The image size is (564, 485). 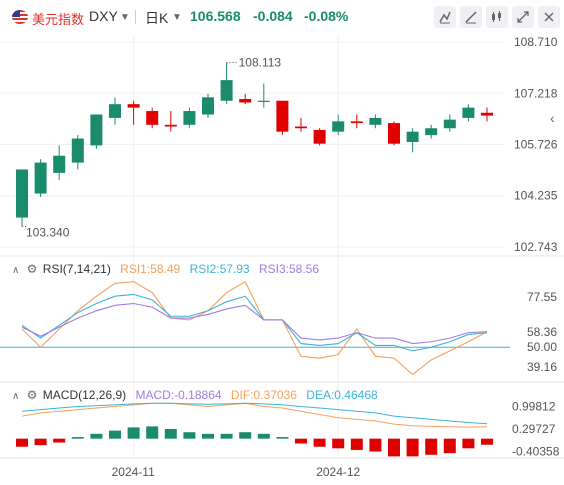 I want to click on dea-value: DEA:0.46468, so click(x=342, y=395).